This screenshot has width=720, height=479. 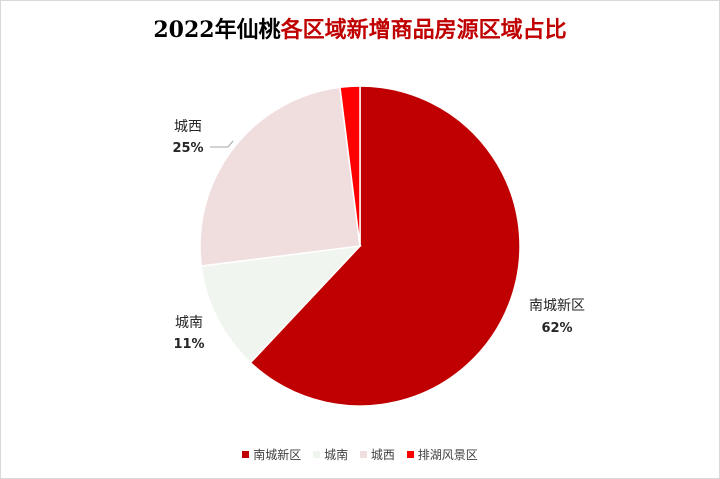 What do you see at coordinates (189, 323) in the screenshot?
I see `data-label-name-chengnan: 城南` at bounding box center [189, 323].